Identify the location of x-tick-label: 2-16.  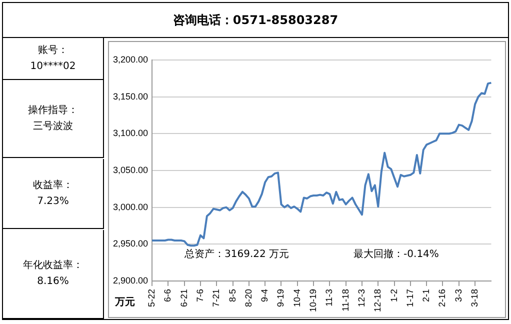
(442, 297).